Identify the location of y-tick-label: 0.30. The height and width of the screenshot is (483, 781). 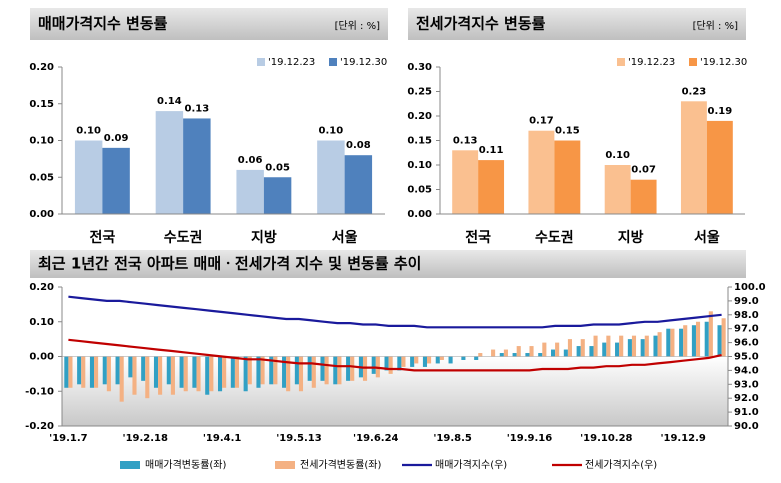
(419, 67).